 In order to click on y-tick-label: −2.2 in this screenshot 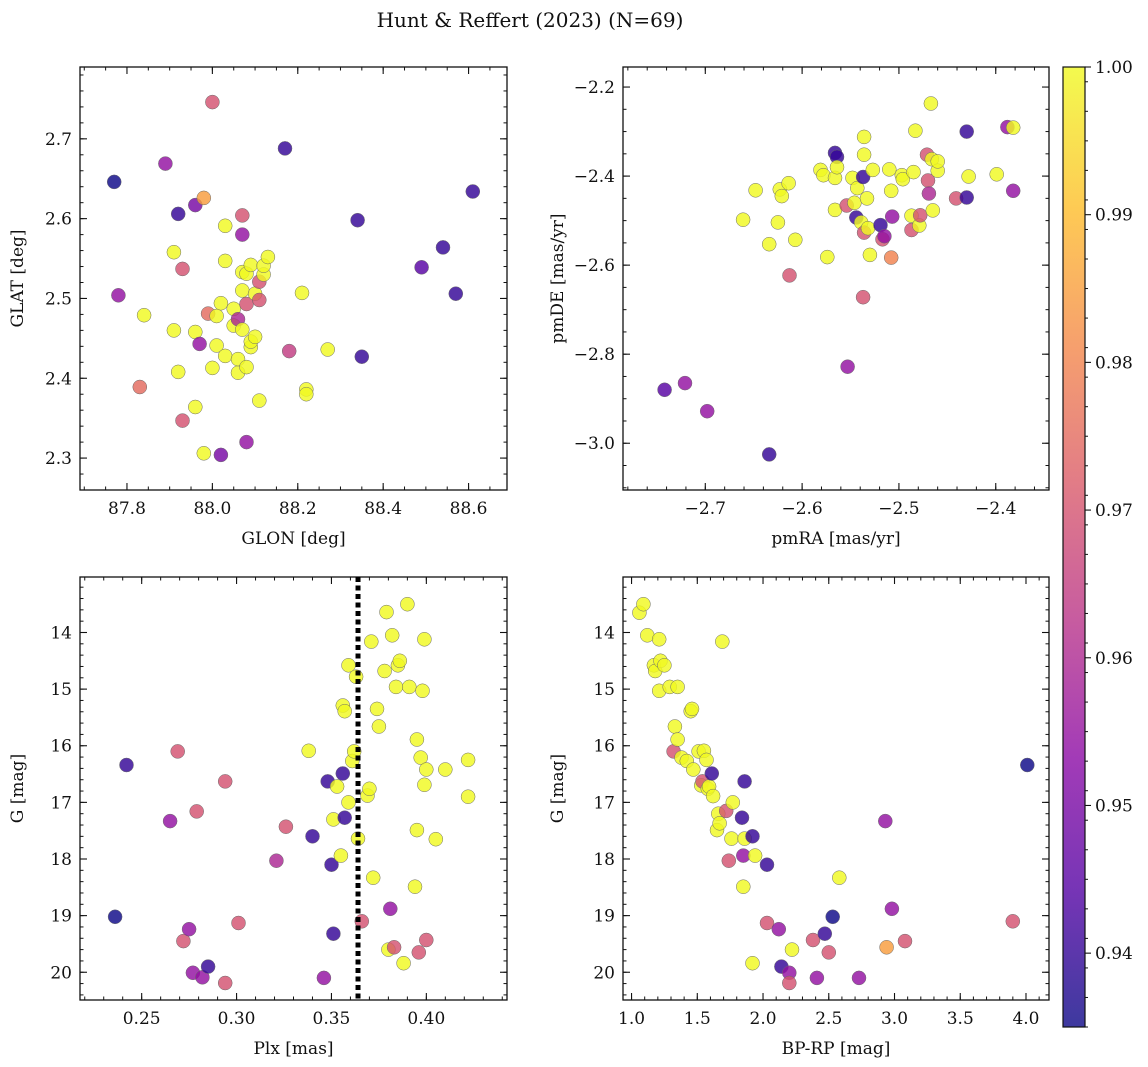, I will do `click(594, 88)`.